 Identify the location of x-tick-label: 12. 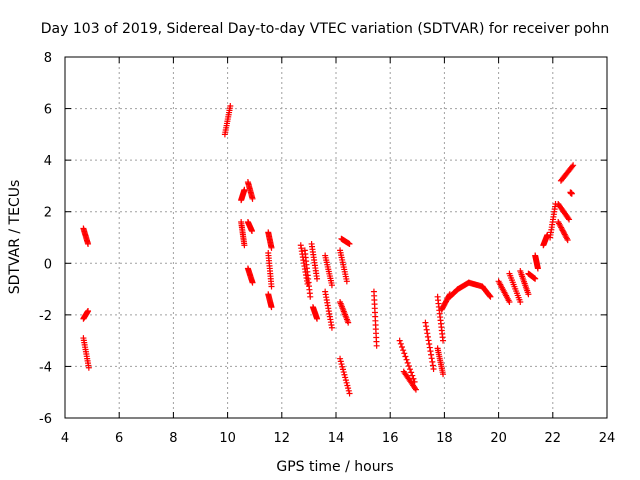
(282, 438).